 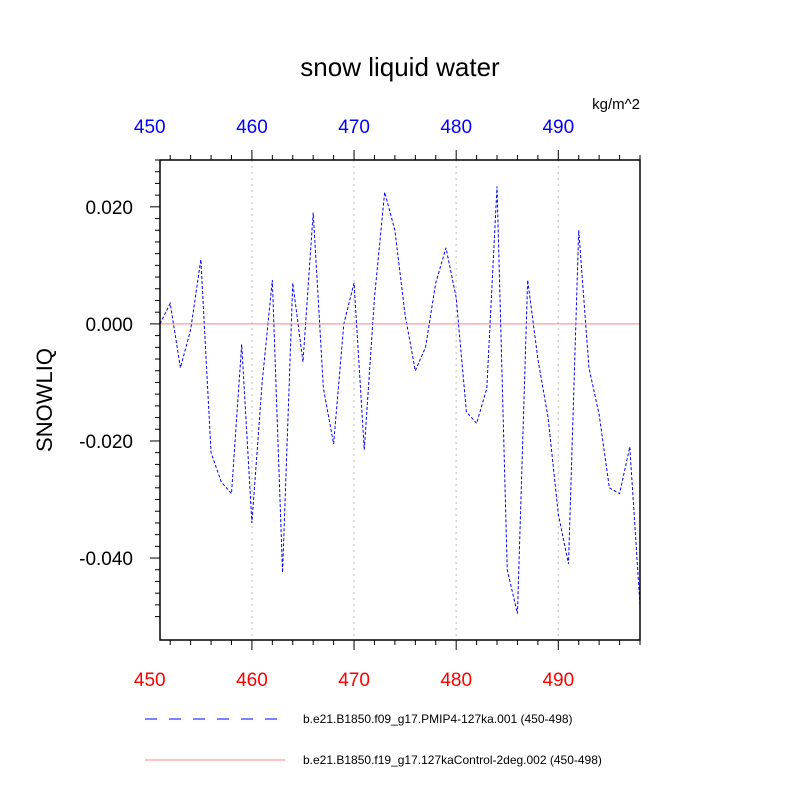 What do you see at coordinates (106, 559) in the screenshot?
I see `y-tick-label-3: -0.040` at bounding box center [106, 559].